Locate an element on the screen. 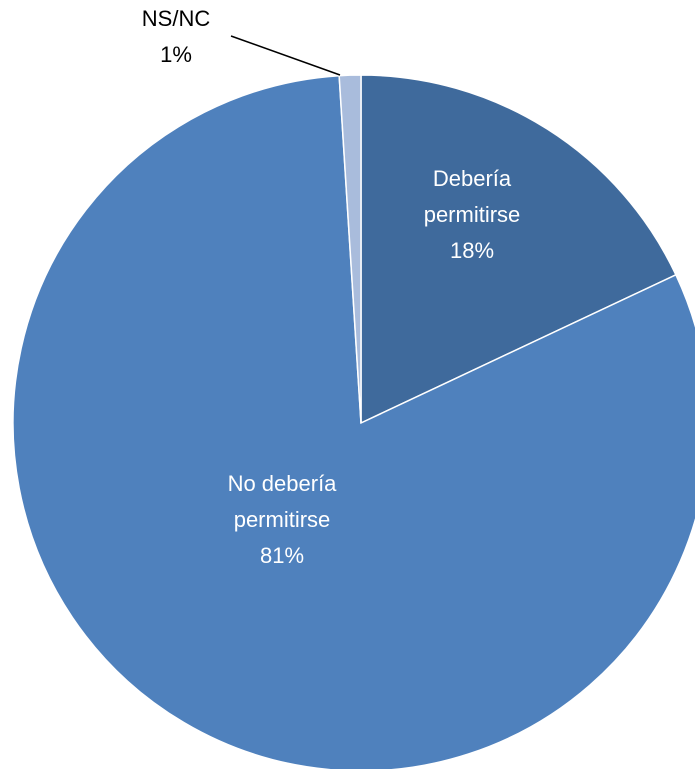 The width and height of the screenshot is (695, 769). slice-label-1: No debería permitirse 81% is located at coordinates (283, 519).